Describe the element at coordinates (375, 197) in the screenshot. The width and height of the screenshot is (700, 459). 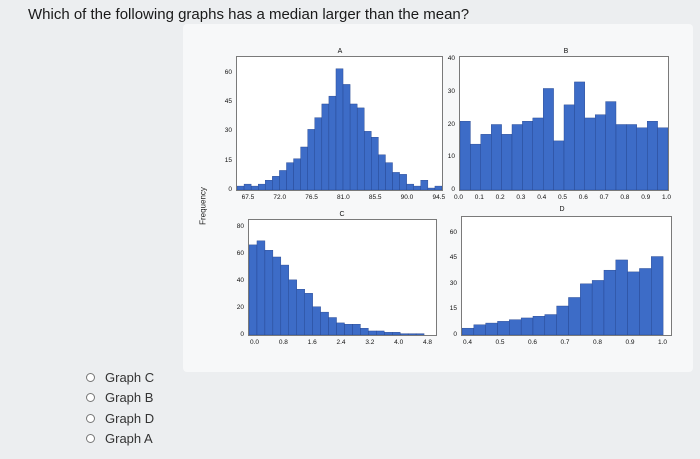
I see `x-tick-label: 85.5` at that location.